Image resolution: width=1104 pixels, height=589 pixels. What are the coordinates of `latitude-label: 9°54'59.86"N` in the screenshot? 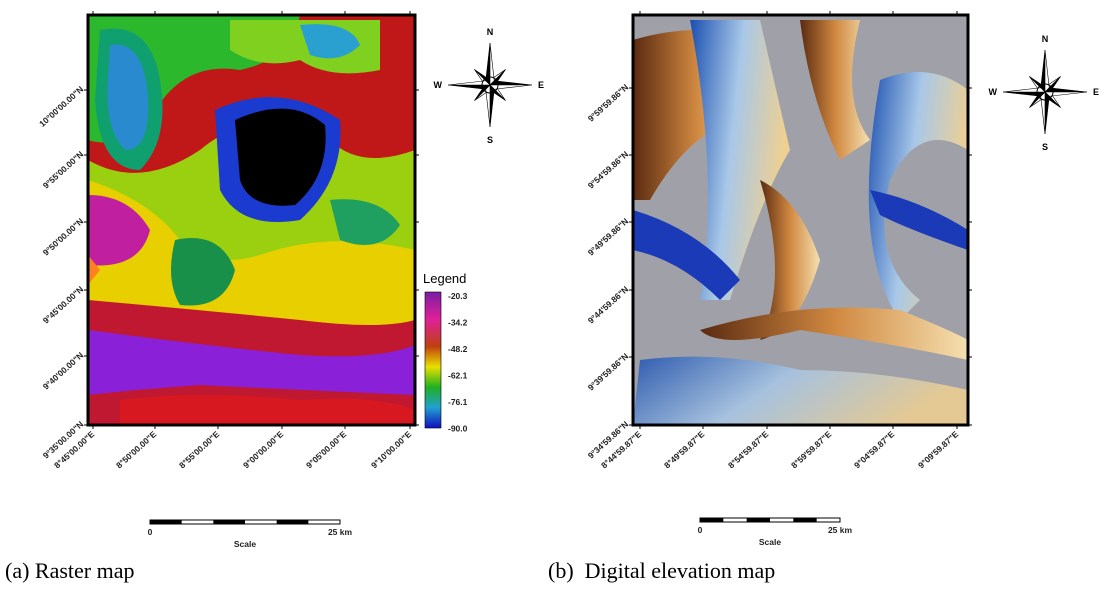 It's located at (608, 170).